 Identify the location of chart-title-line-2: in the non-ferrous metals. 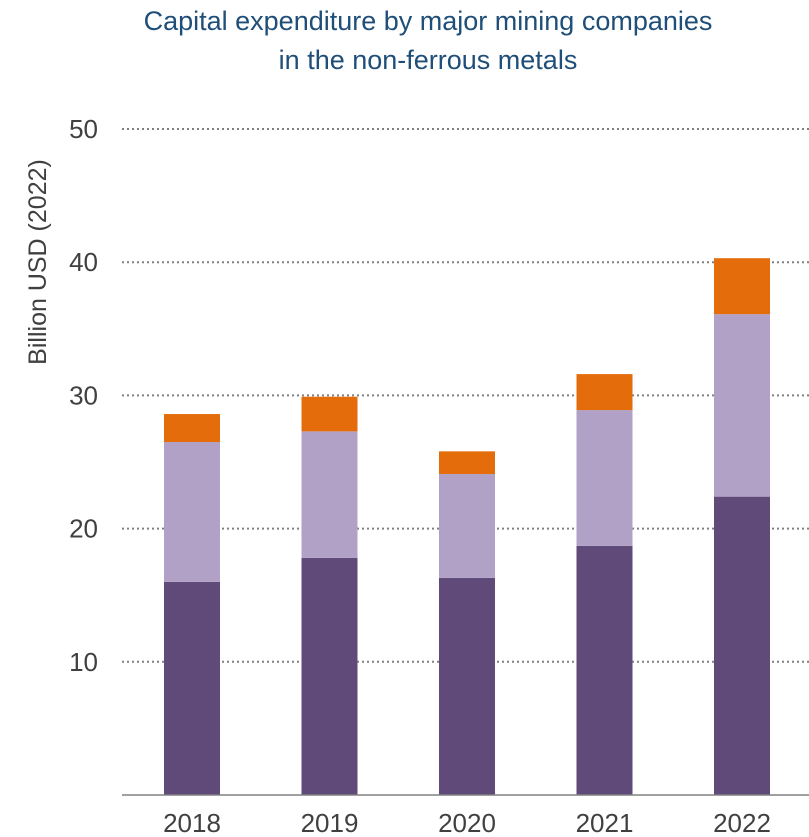
(428, 60).